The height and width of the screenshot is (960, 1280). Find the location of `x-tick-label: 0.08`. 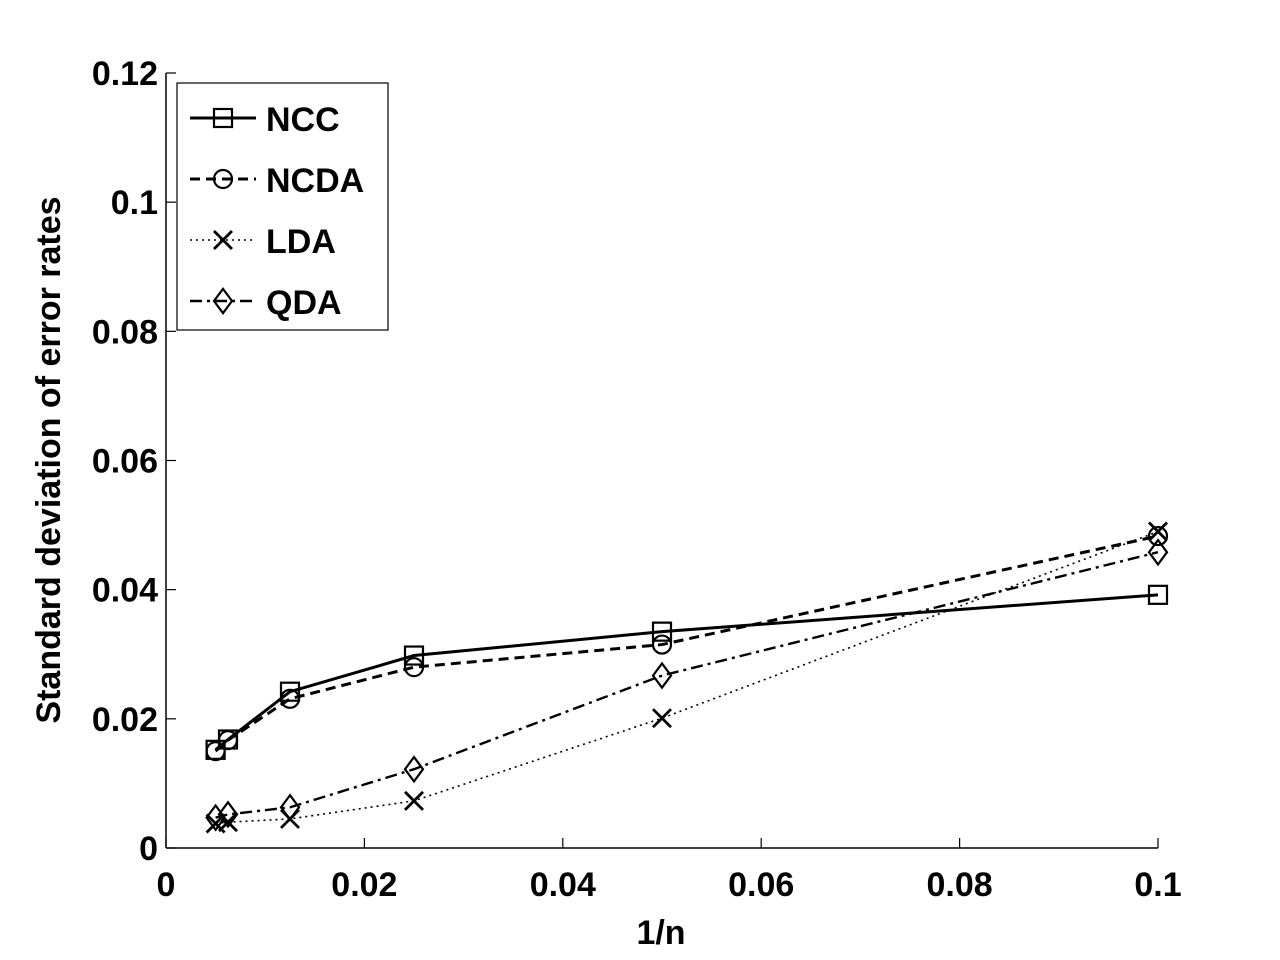

x-tick-label: 0.08 is located at coordinates (960, 885).